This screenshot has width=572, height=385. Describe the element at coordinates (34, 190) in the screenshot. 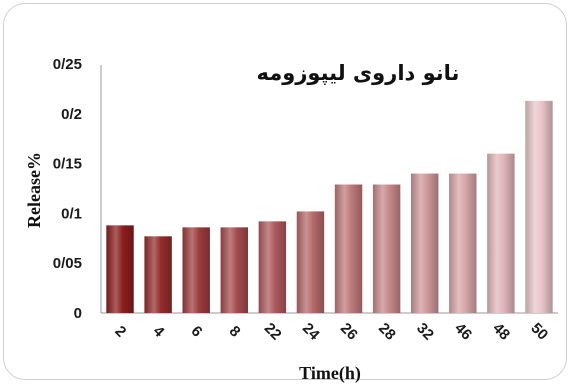

I see `y-axis-title: Release%` at that location.